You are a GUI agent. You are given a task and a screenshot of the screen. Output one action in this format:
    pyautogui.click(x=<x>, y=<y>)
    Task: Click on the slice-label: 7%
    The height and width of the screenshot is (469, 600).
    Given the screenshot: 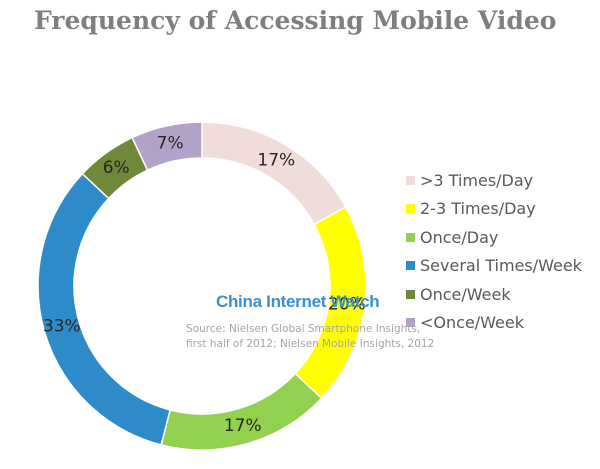 What is the action you would take?
    pyautogui.click(x=170, y=144)
    